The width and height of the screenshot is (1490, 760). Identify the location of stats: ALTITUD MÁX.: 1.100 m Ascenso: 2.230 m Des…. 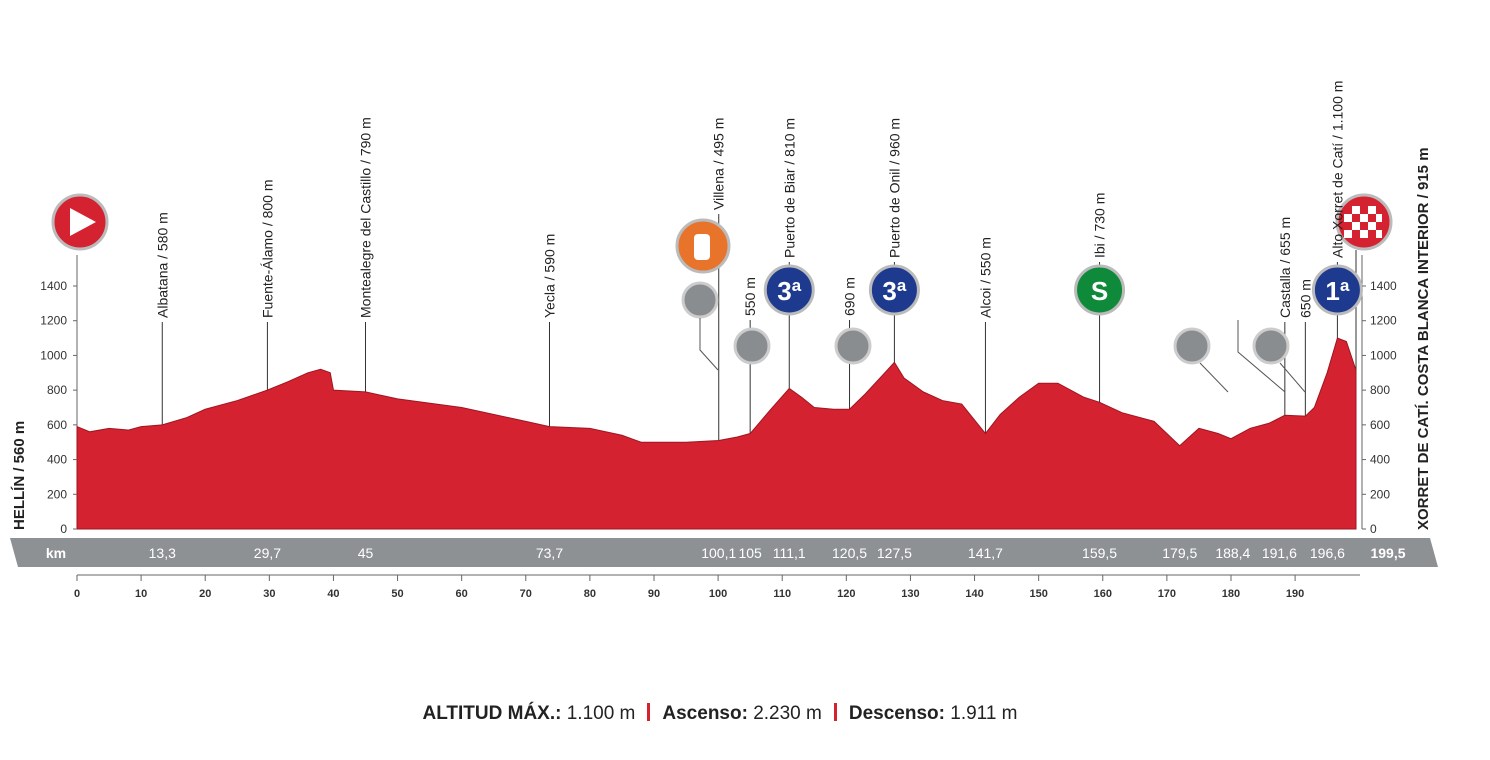
(720, 714).